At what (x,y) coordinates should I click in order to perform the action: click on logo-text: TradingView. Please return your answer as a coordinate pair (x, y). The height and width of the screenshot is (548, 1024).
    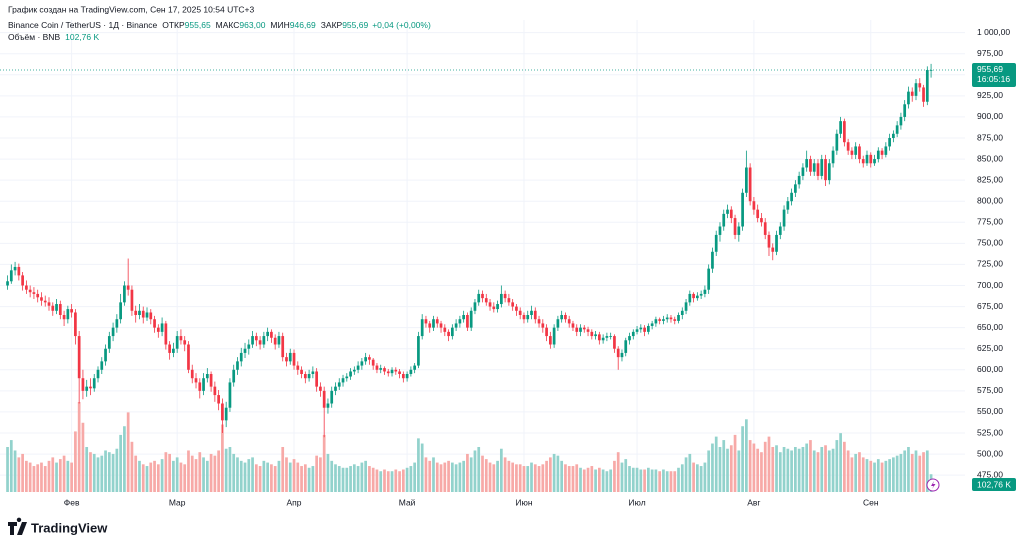
    Looking at the image, I should click on (69, 527).